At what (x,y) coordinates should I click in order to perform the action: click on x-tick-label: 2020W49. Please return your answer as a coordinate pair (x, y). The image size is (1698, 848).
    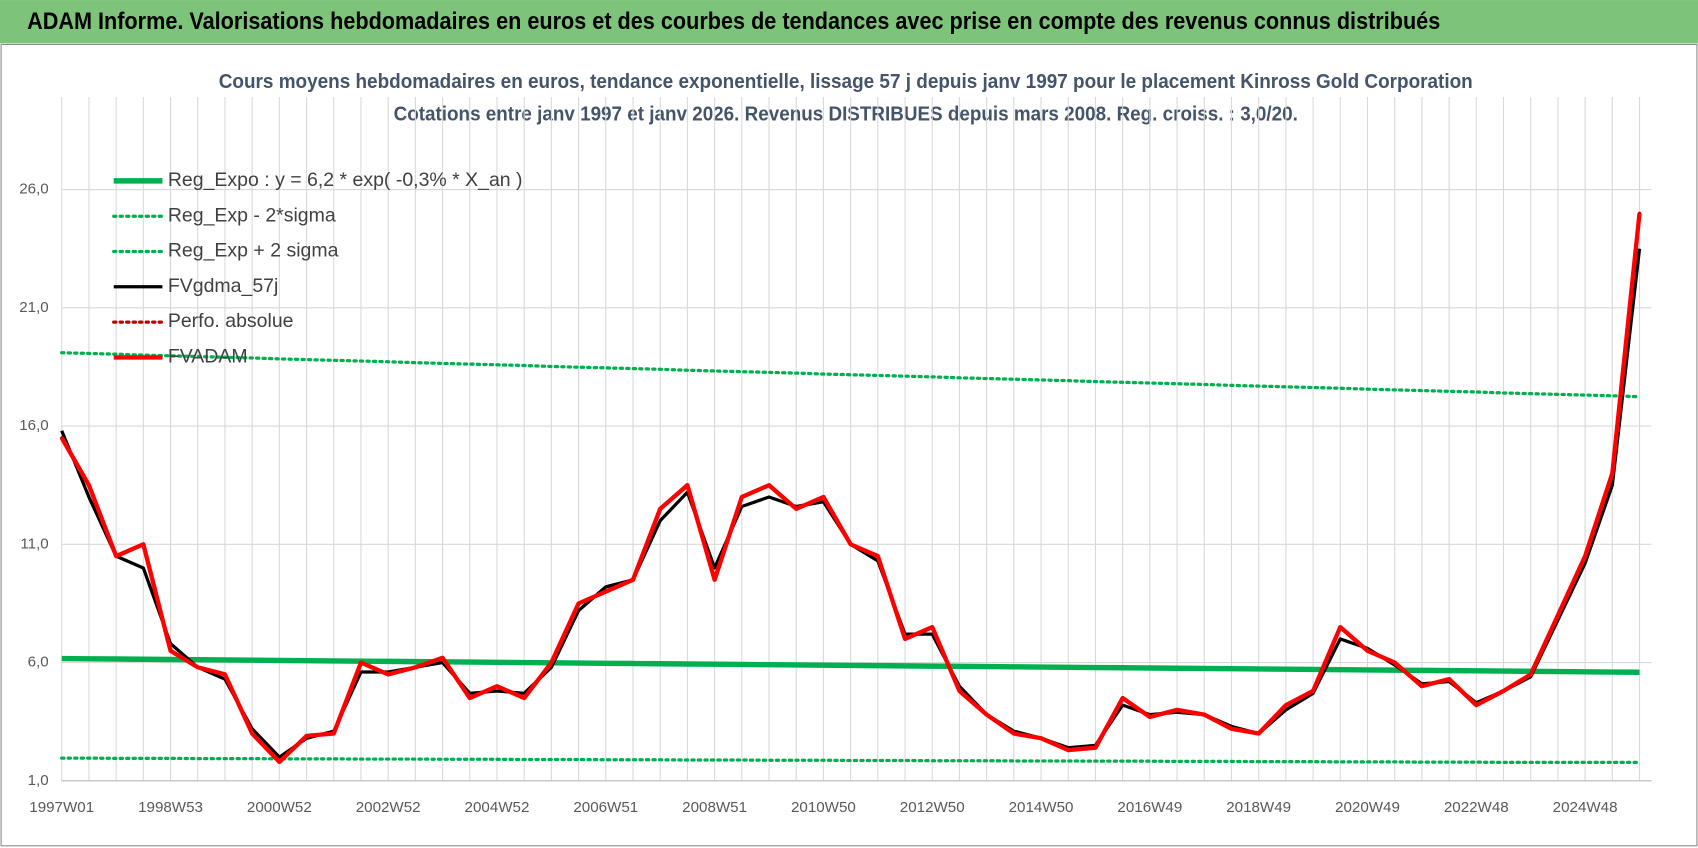
    Looking at the image, I should click on (1367, 807).